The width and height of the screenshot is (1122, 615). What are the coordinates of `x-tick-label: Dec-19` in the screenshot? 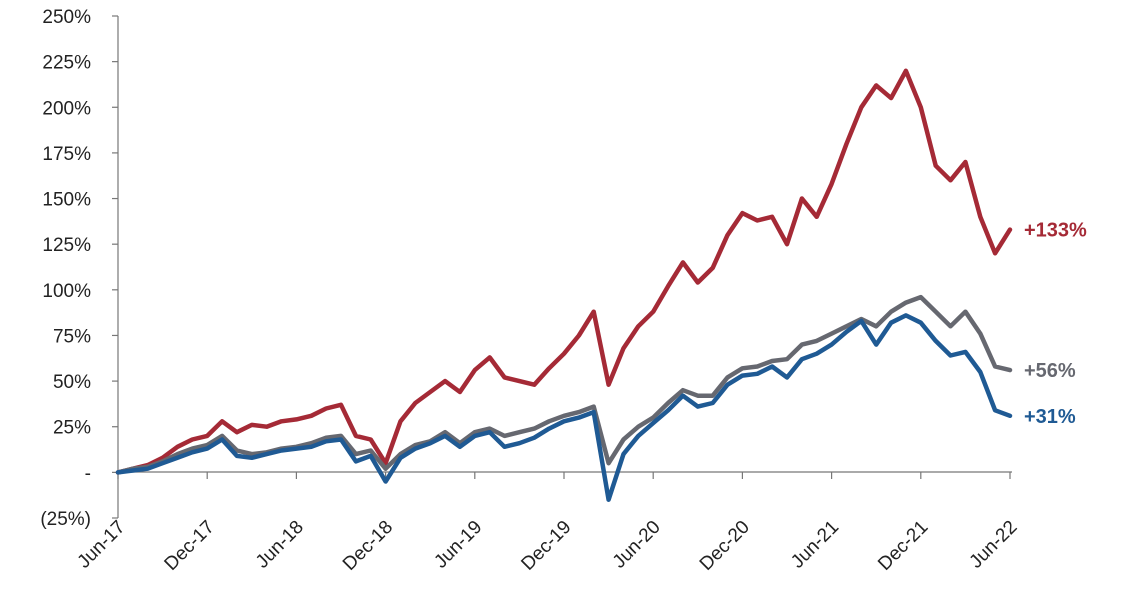 It's located at (546, 546).